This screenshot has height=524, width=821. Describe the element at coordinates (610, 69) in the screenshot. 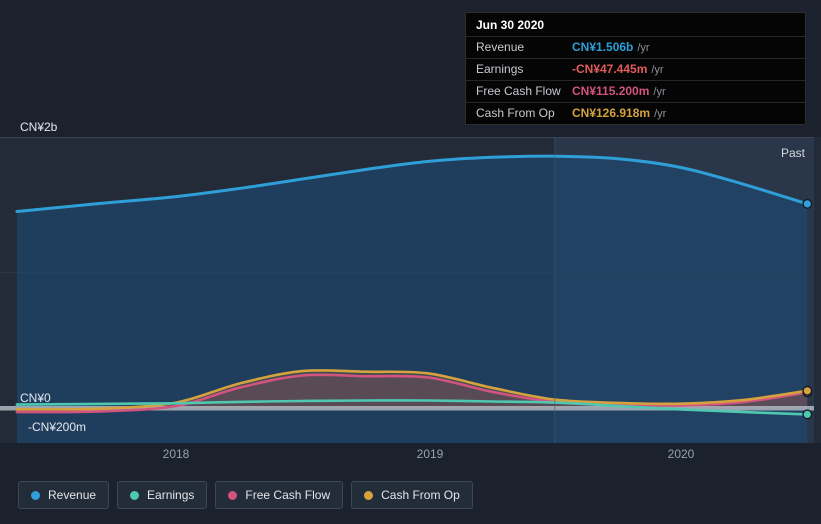

I see `tooltip-value: -CN¥47.445m` at that location.